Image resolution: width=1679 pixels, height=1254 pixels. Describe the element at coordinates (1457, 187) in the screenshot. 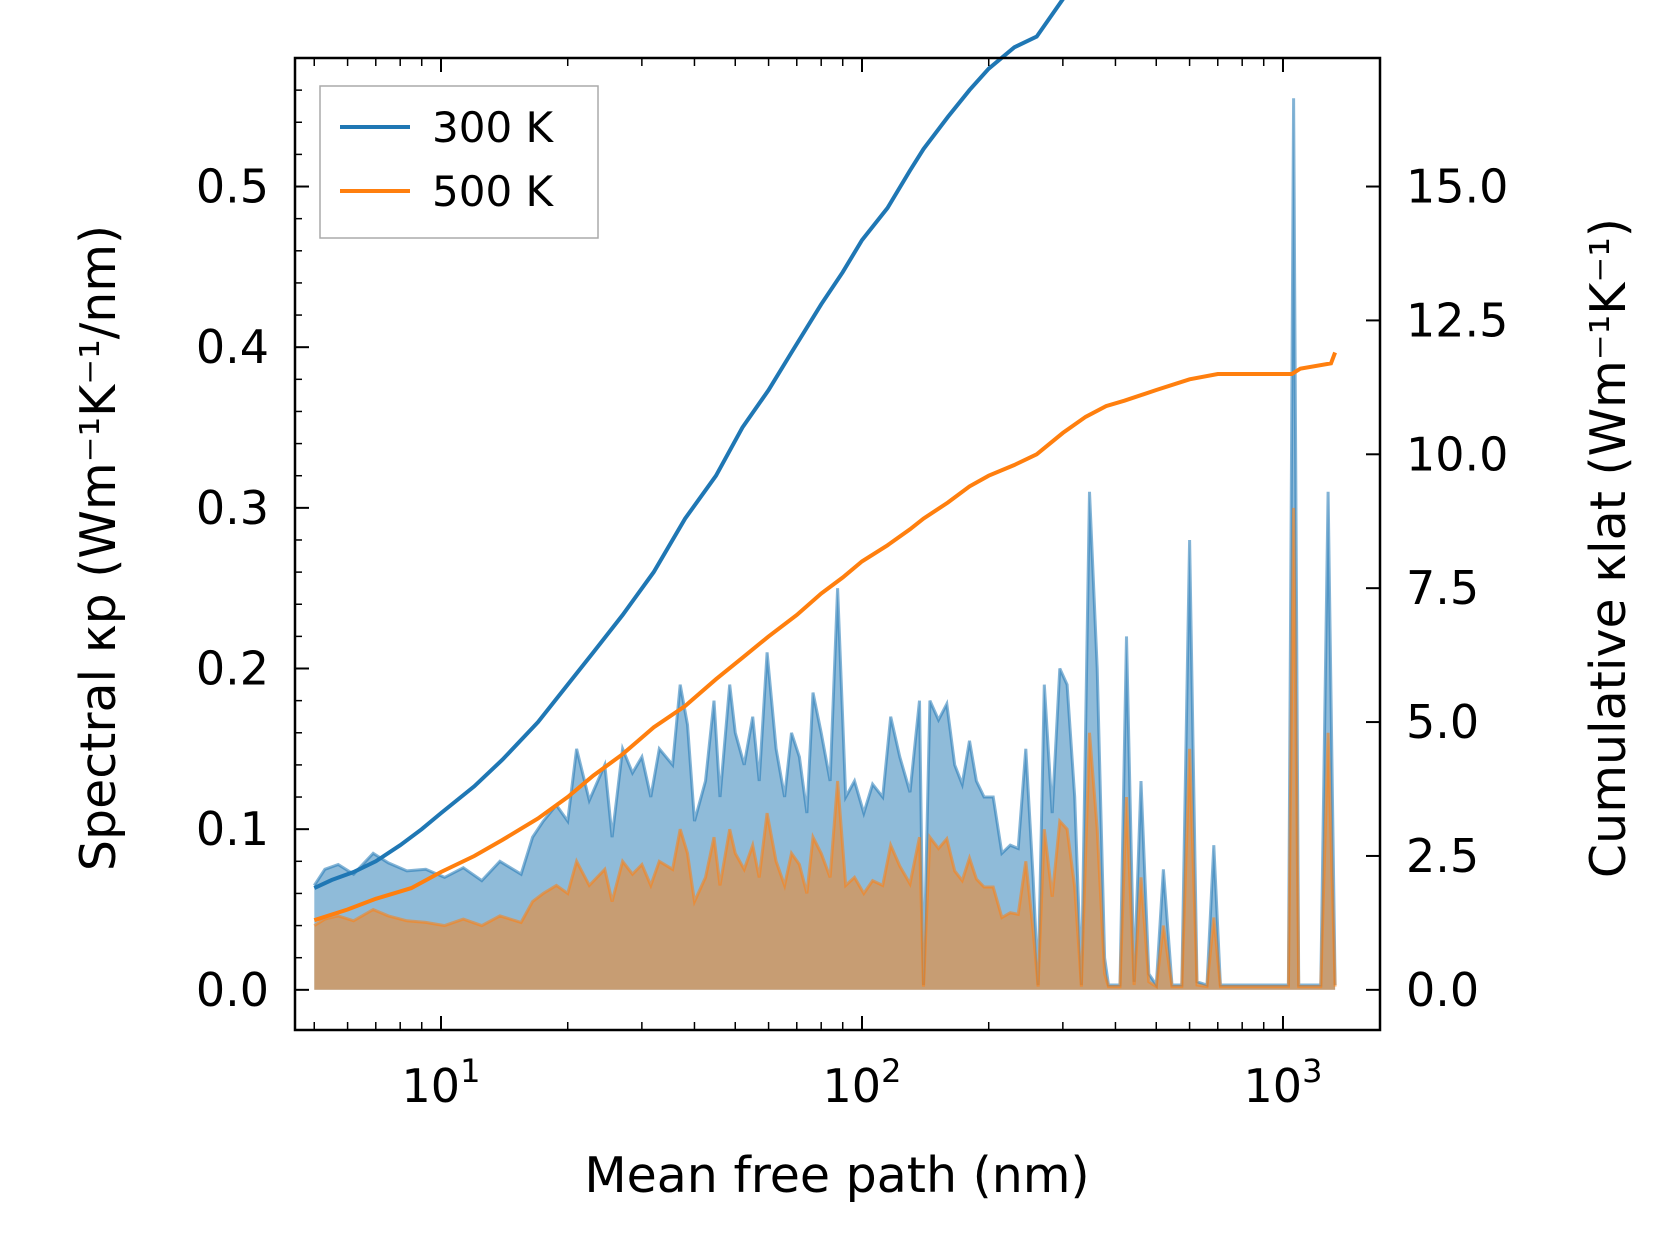

I see `y-right-tick-label: 15.0` at that location.